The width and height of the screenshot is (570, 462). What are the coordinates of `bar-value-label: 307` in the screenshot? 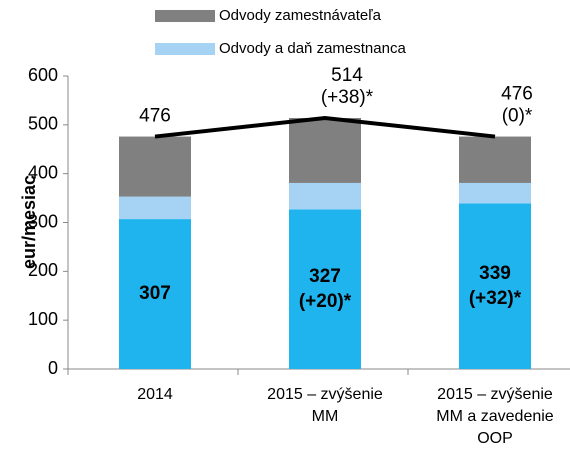 It's located at (155, 293).